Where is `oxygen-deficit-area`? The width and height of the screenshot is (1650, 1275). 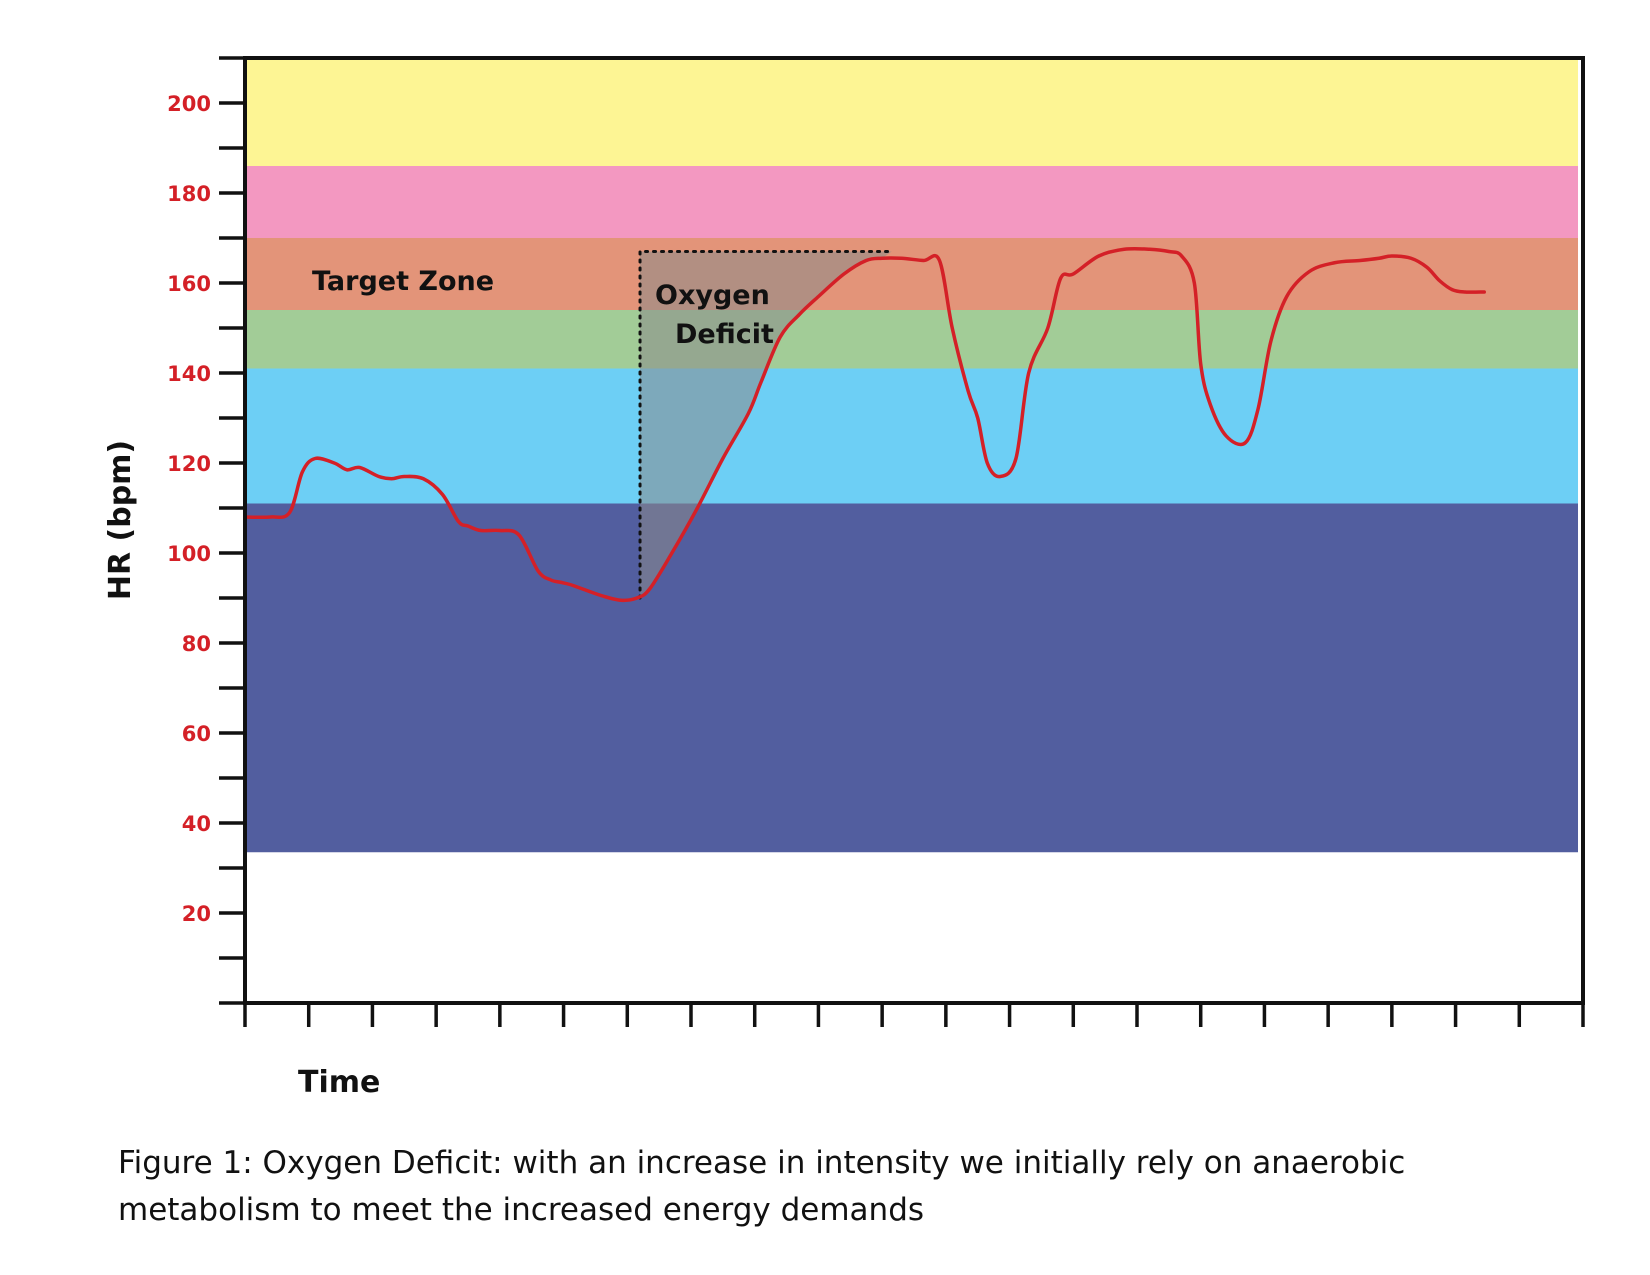
oxygen-deficit-area is located at coordinates (766, 424).